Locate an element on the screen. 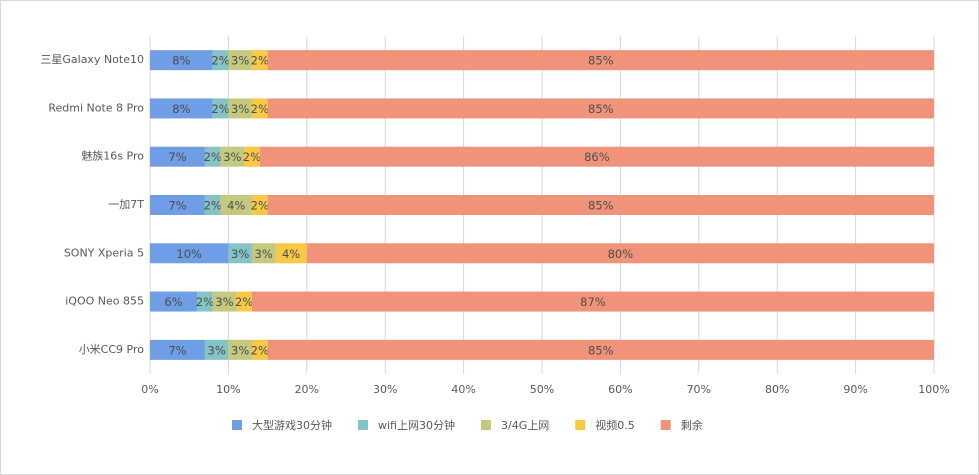 The height and width of the screenshot is (475, 979). x-tick-label: 80% is located at coordinates (777, 389).